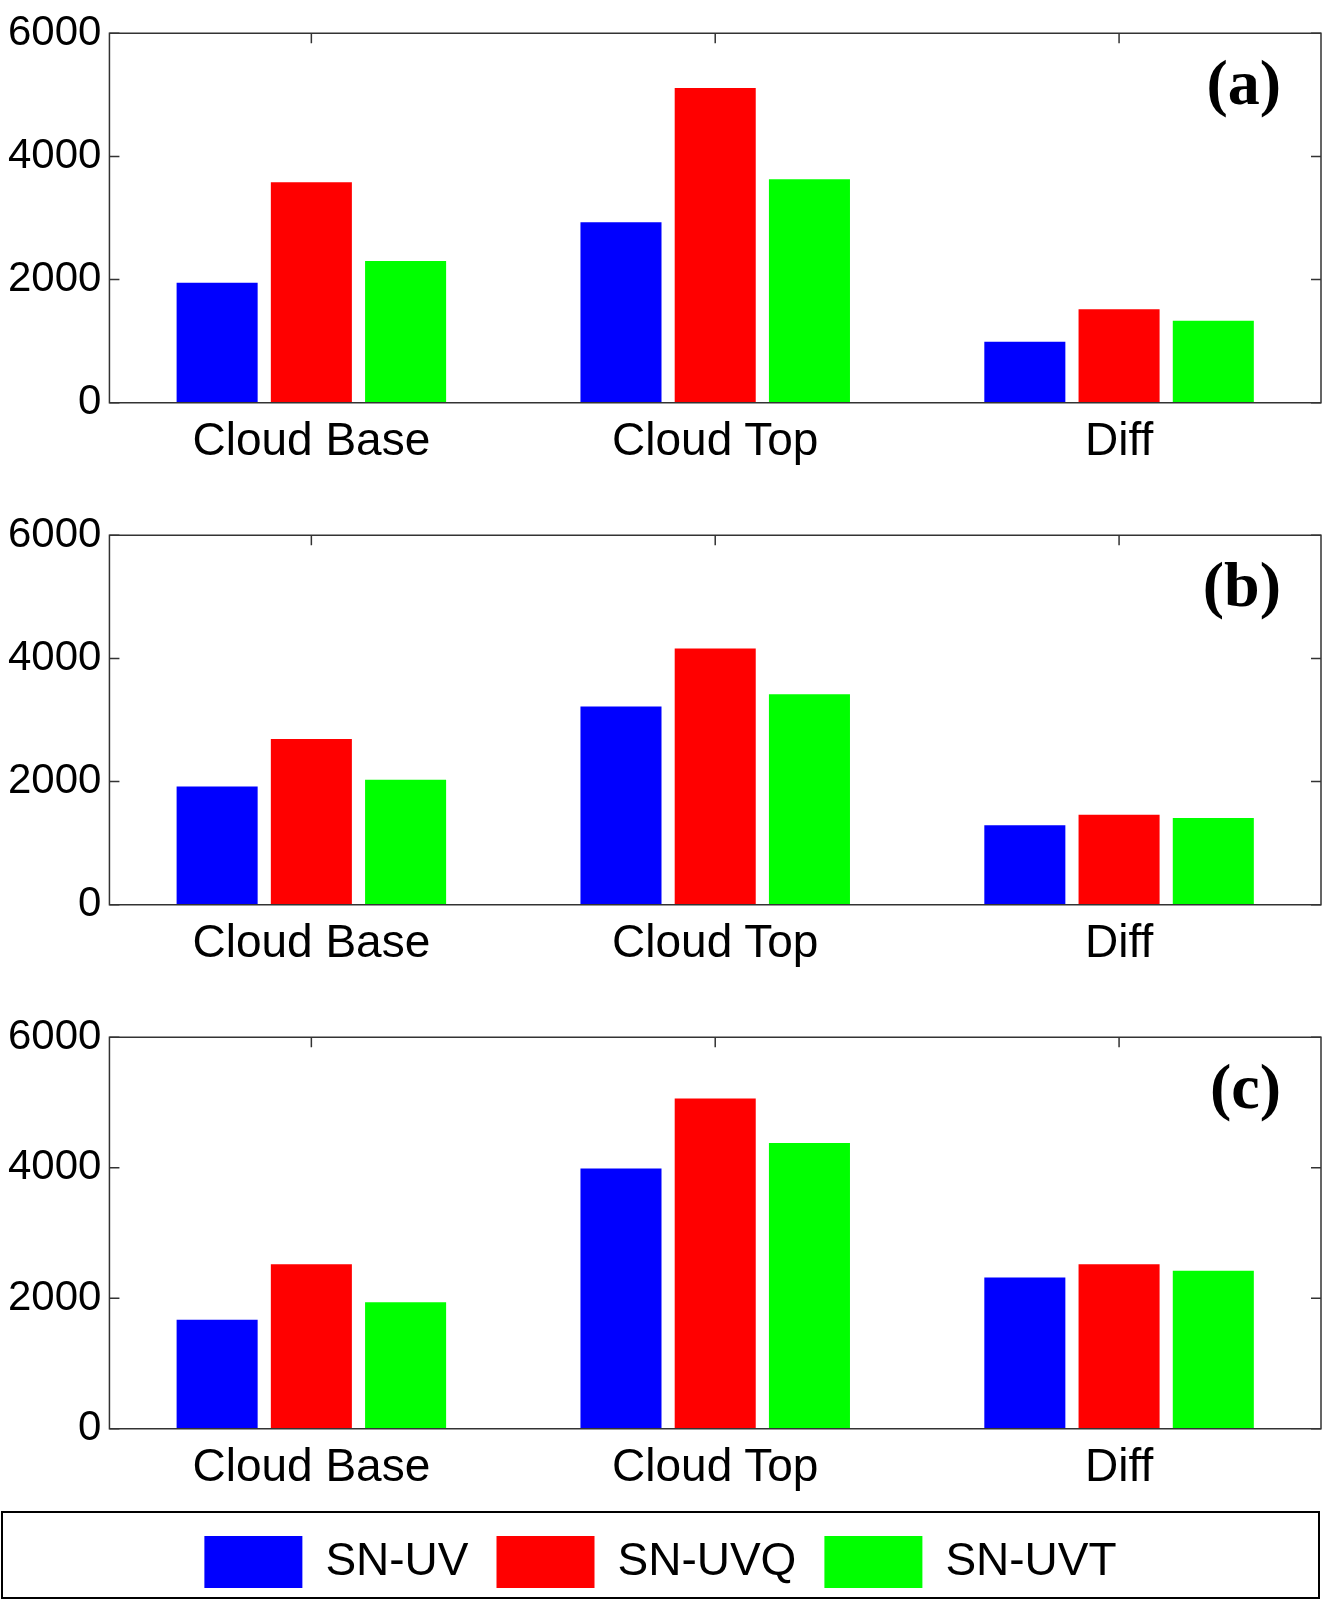  Describe the element at coordinates (1241, 584) in the screenshot. I see `annotation: (b)` at that location.